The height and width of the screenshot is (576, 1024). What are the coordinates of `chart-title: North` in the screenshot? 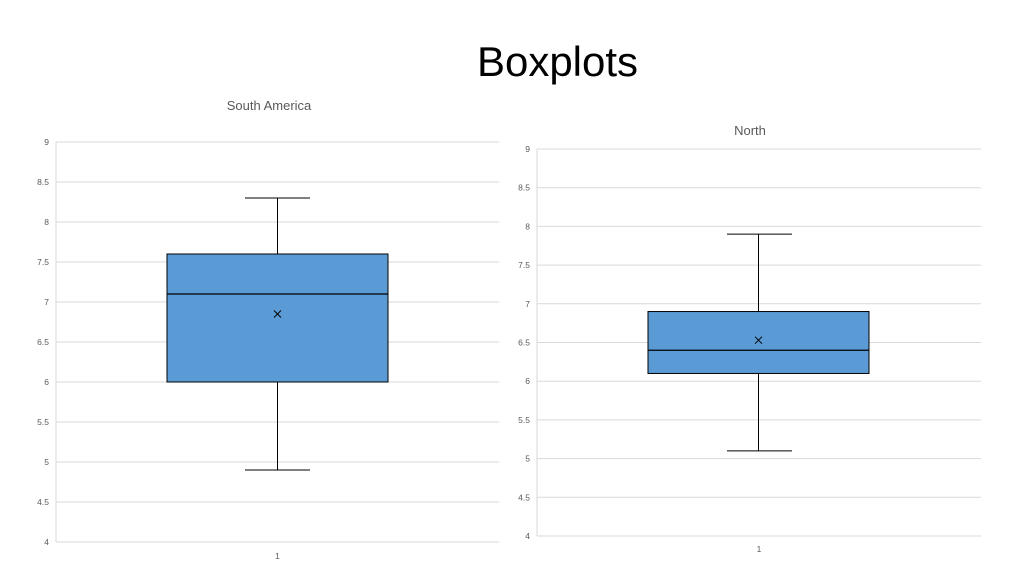 It's located at (750, 130).